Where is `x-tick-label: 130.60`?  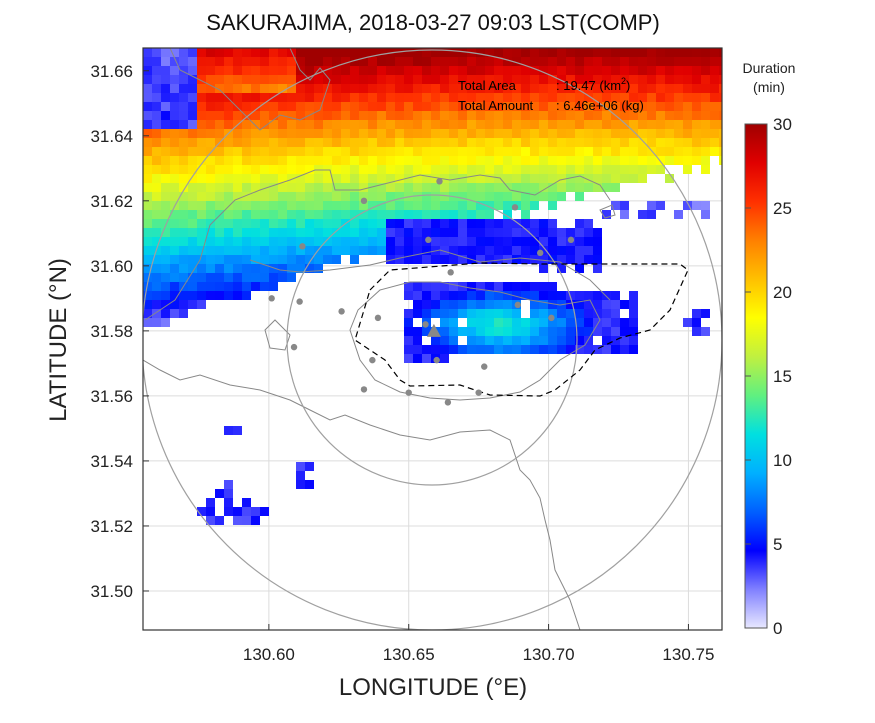 x-tick-label: 130.60 is located at coordinates (269, 654).